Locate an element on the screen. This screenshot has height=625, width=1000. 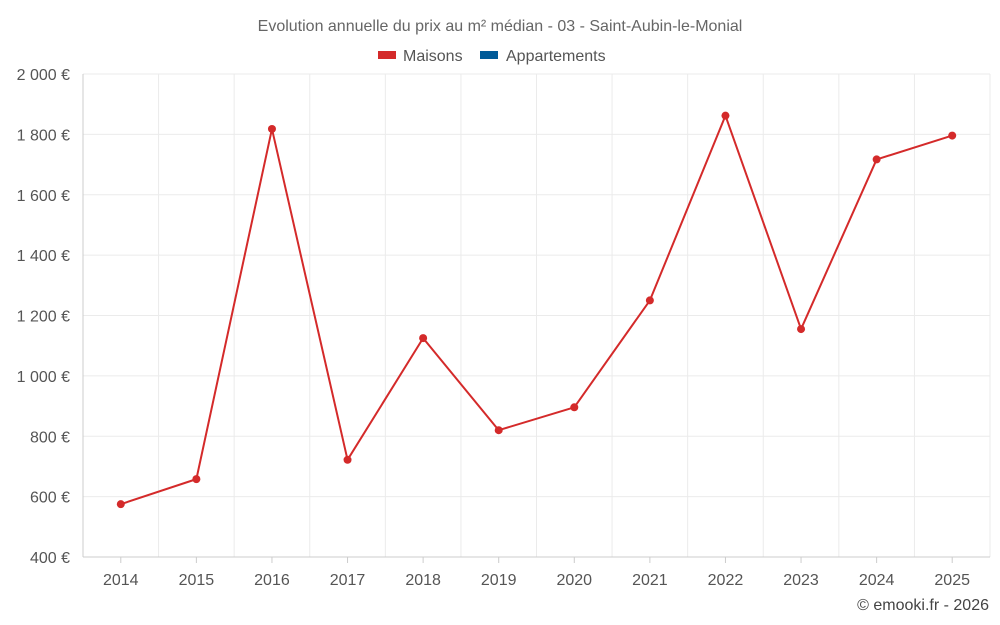
y-tick-label: 2 000 € is located at coordinates (43, 75).